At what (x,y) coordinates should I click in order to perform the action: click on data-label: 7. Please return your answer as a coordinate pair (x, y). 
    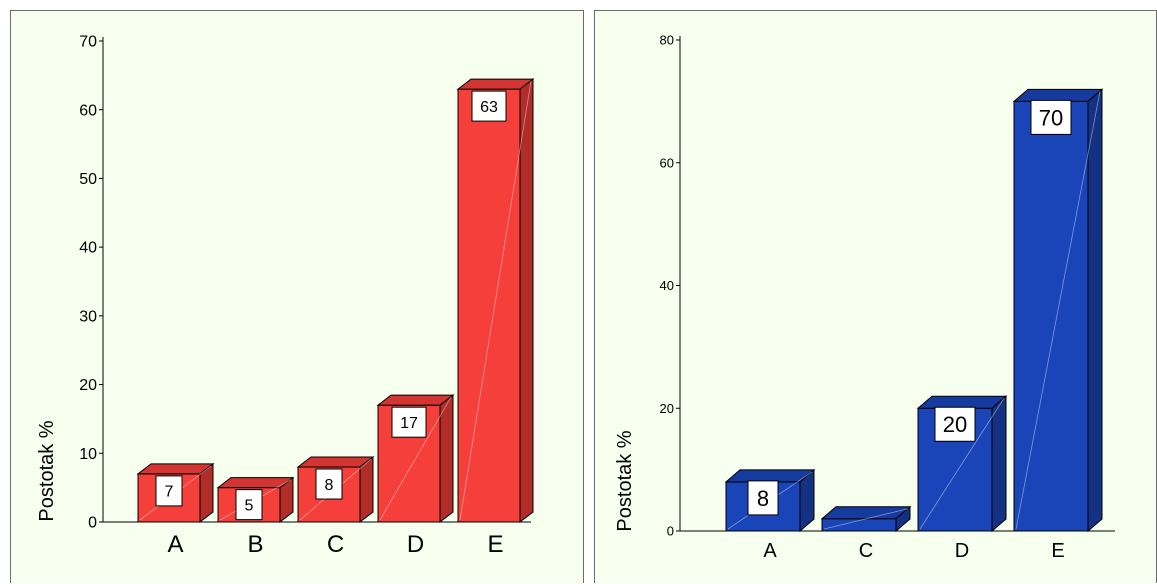
    Looking at the image, I should click on (169, 492).